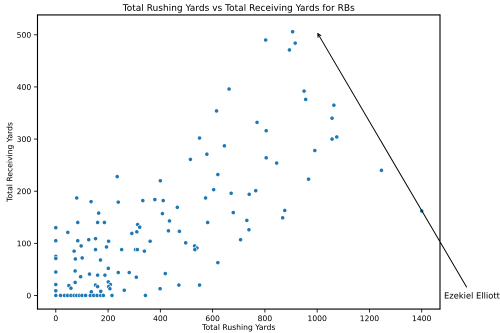 This screenshot has height=333, width=500. I want to click on chart-title: Total Rushing Yards vs Total Receiving Yards for RBs, so click(238, 8).